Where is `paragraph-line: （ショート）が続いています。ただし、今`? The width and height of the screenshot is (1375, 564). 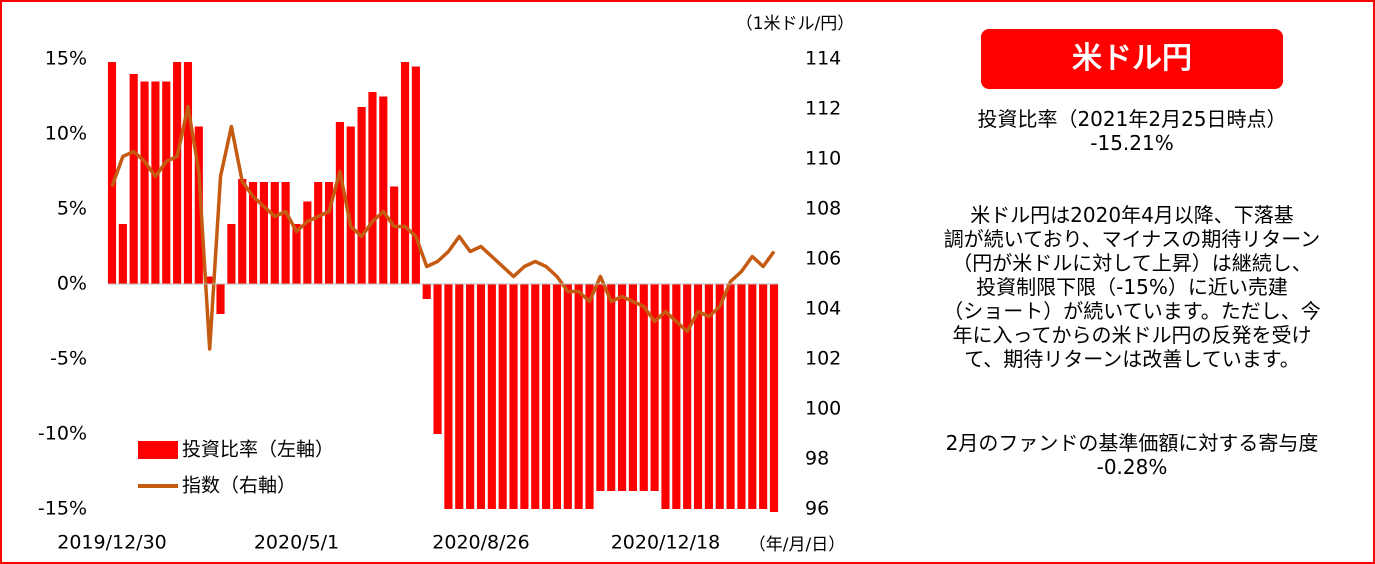
paragraph-line: （ショート）が続いています。ただし、今 is located at coordinates (1132, 311).